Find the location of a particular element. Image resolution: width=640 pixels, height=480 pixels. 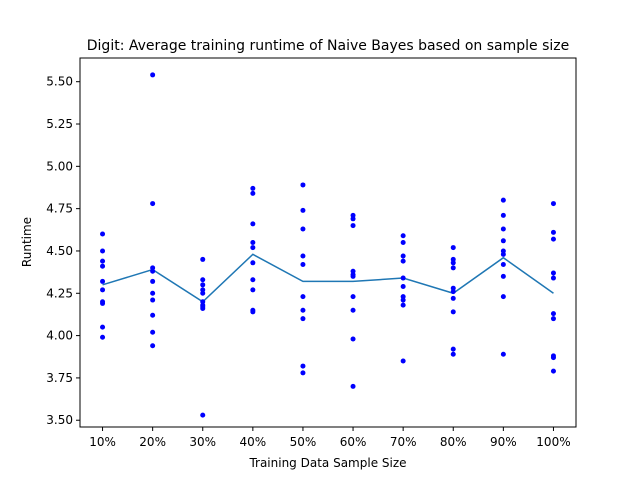

x-tick-label: 30% is located at coordinates (202, 442).